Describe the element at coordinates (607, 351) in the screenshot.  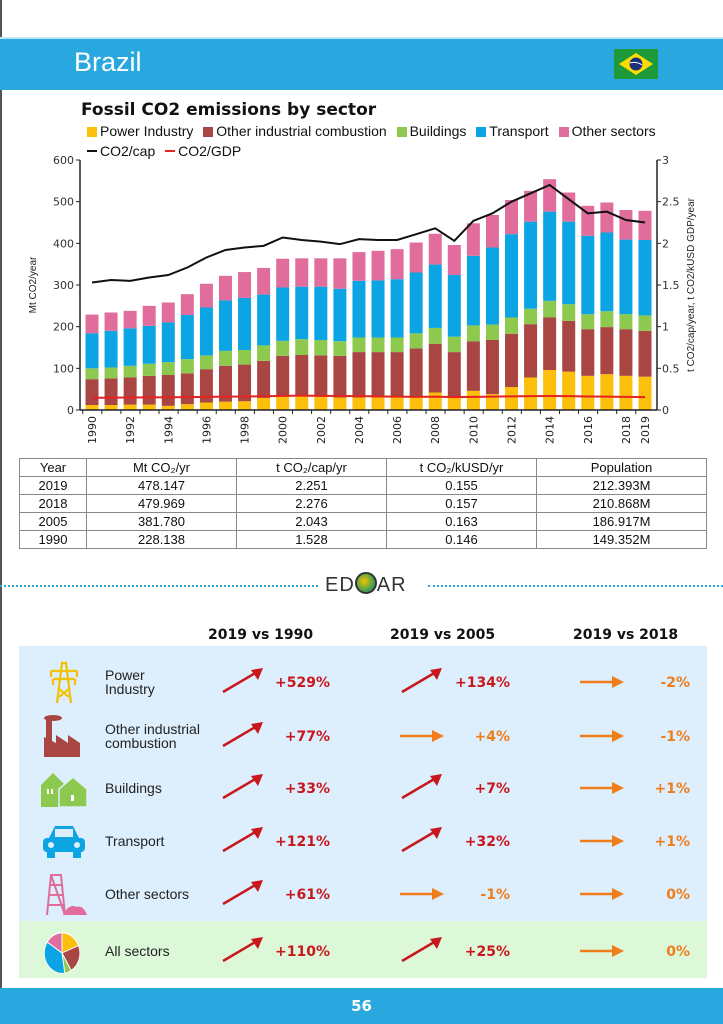
I see `bar-other-industrial-combustion-2017` at that location.